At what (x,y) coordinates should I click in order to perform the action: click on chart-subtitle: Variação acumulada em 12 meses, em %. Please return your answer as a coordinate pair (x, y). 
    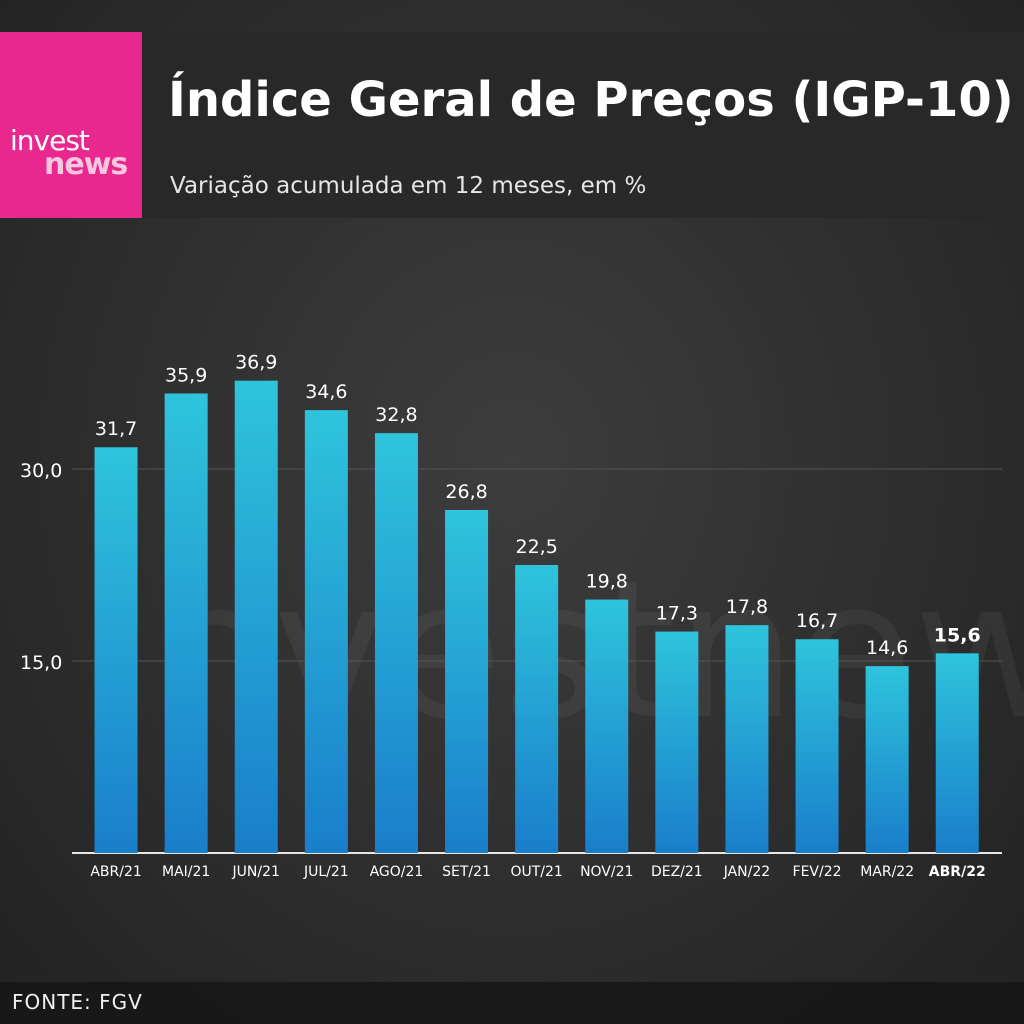
    Looking at the image, I should click on (408, 186).